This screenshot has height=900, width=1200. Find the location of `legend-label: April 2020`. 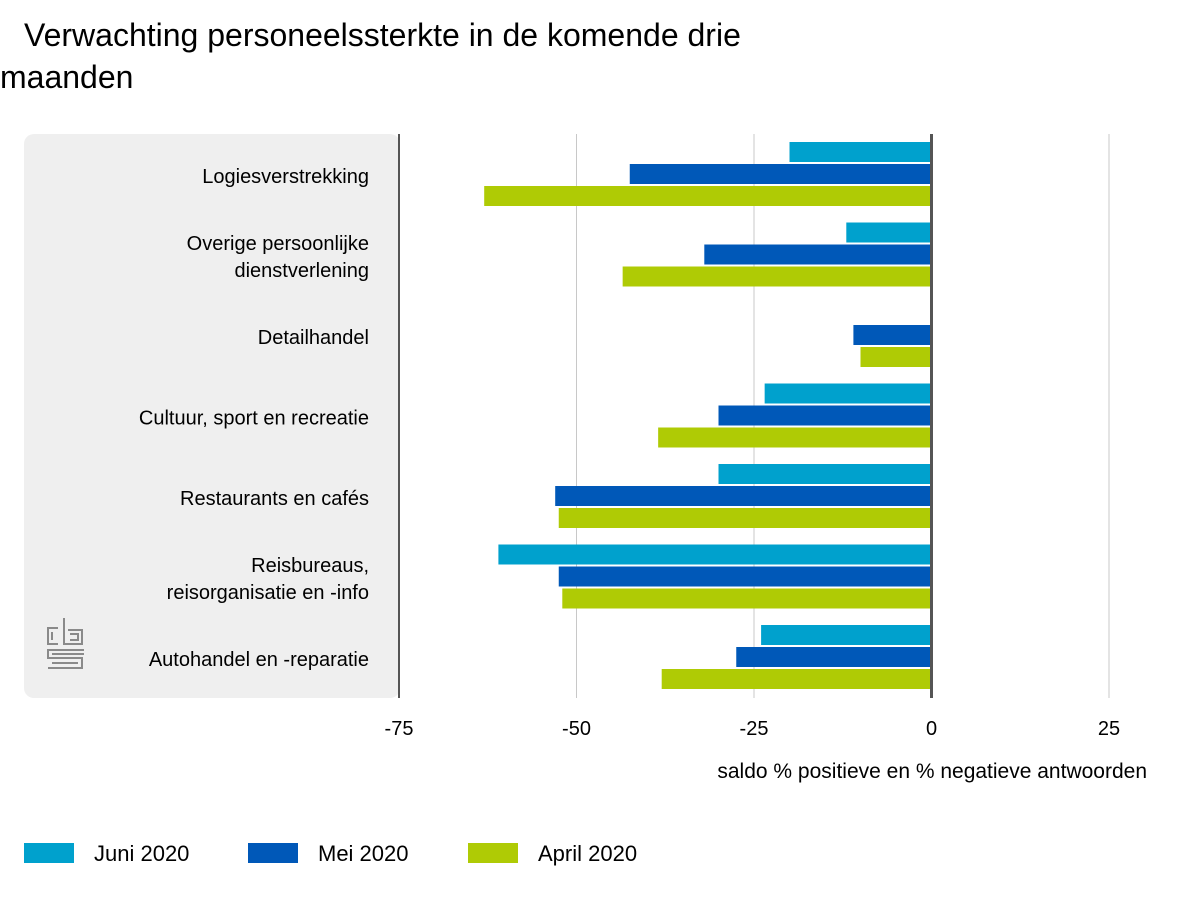

legend-label: April 2020 is located at coordinates (587, 853).